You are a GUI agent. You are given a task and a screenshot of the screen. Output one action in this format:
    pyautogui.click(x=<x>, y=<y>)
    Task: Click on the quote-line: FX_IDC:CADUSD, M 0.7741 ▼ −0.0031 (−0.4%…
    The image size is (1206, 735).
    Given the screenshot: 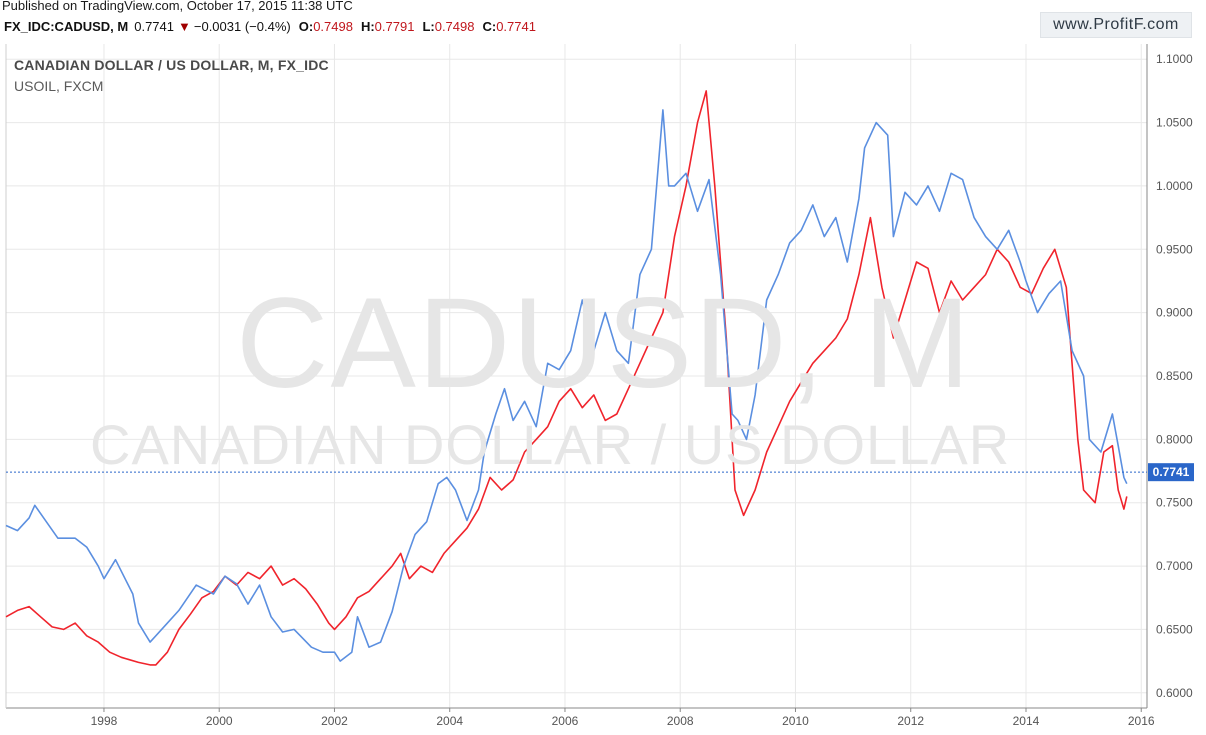 What is the action you would take?
    pyautogui.click(x=270, y=26)
    